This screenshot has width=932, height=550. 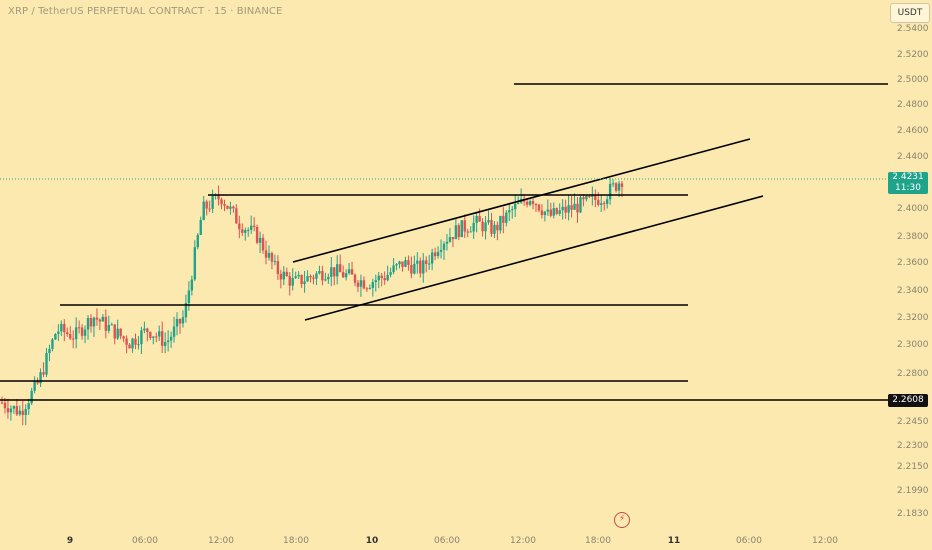 I want to click on tradingview-logo-icon: ⚡, so click(x=622, y=520).